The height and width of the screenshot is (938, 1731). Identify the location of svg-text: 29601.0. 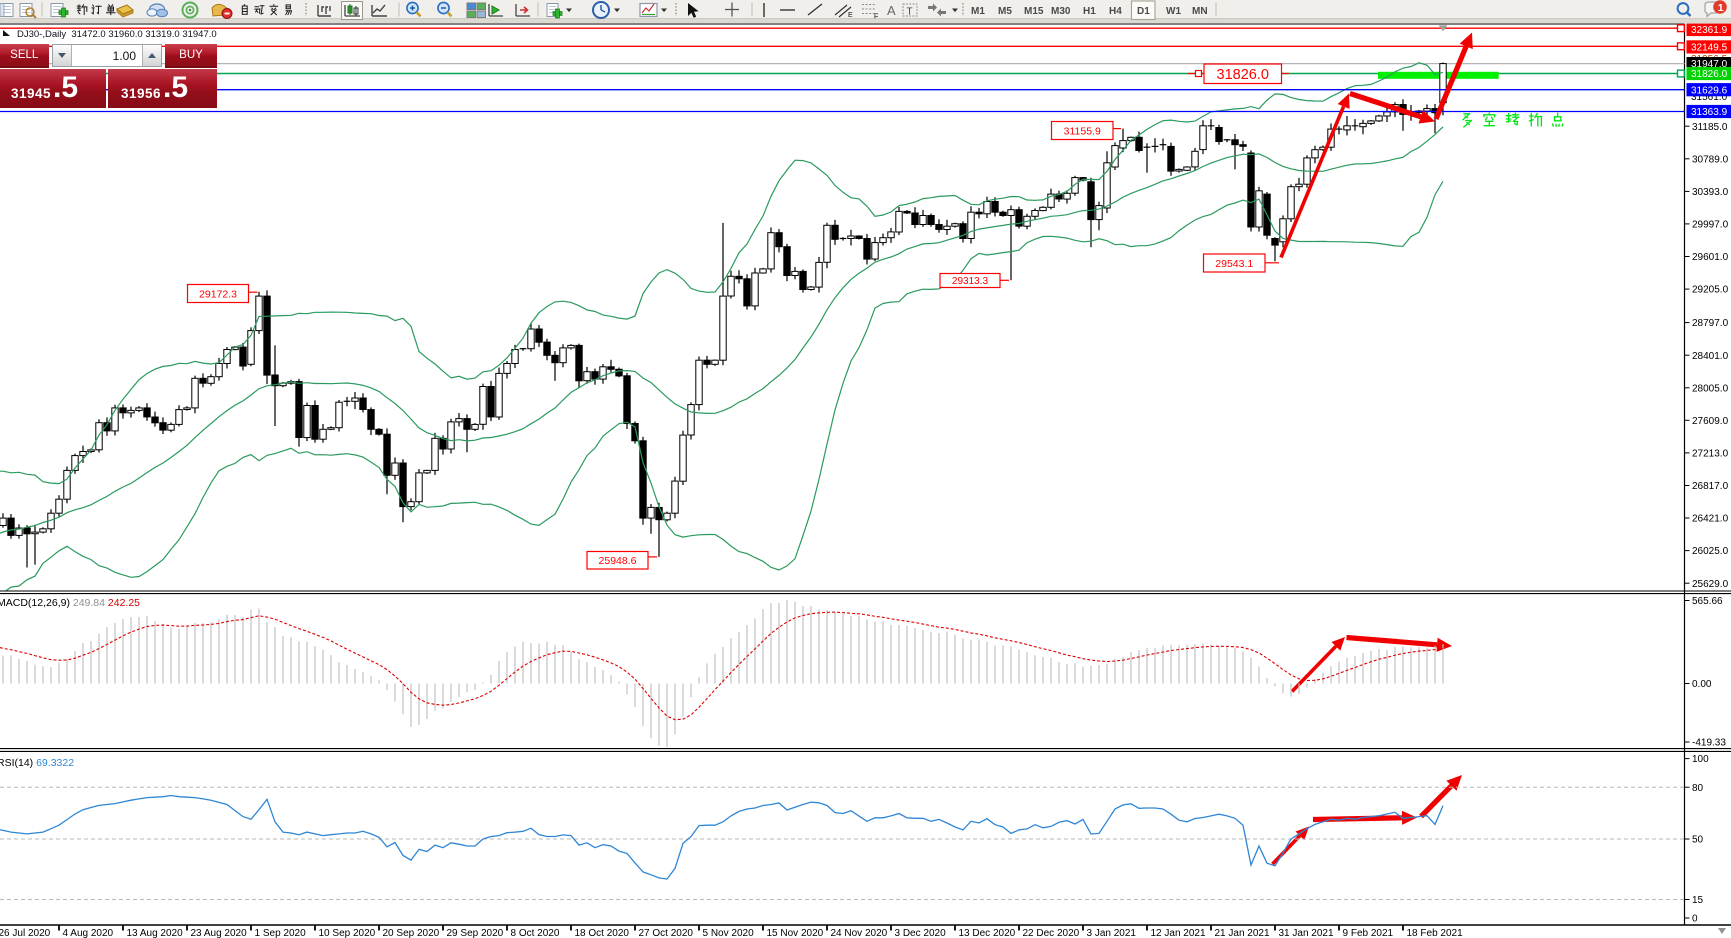
(1710, 257).